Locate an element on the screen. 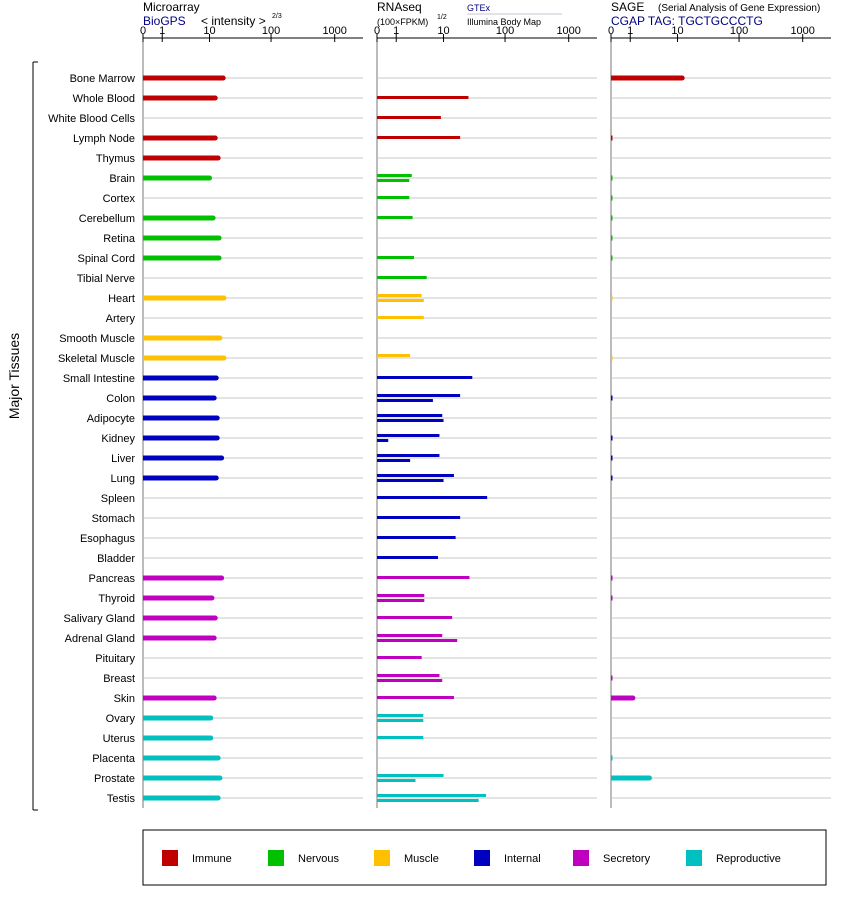 The height and width of the screenshot is (900, 842). tissue-label: Retina is located at coordinates (119, 239).